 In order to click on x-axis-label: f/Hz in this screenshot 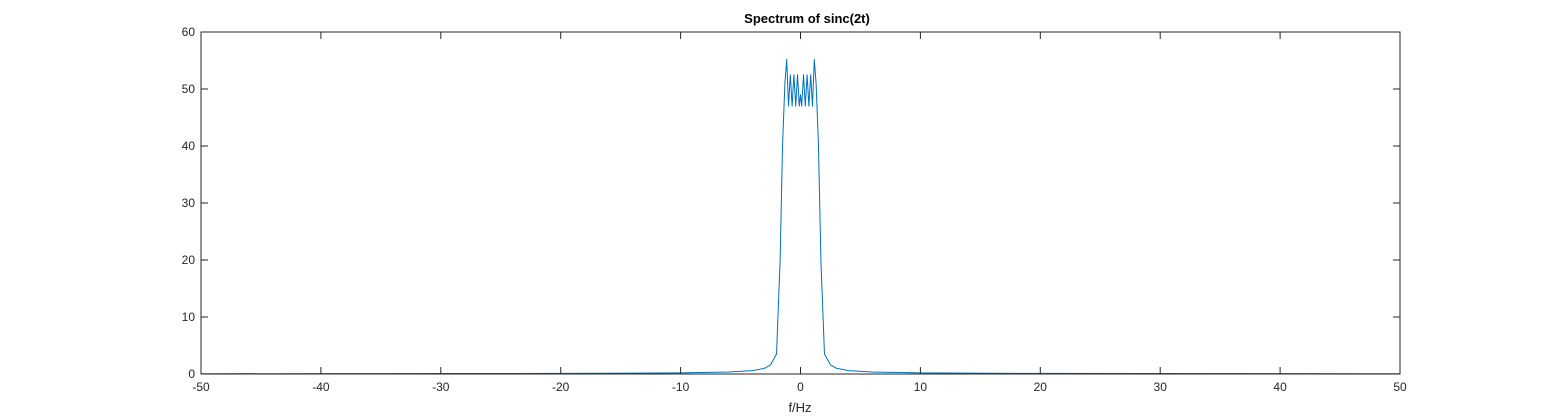, I will do `click(799, 407)`.